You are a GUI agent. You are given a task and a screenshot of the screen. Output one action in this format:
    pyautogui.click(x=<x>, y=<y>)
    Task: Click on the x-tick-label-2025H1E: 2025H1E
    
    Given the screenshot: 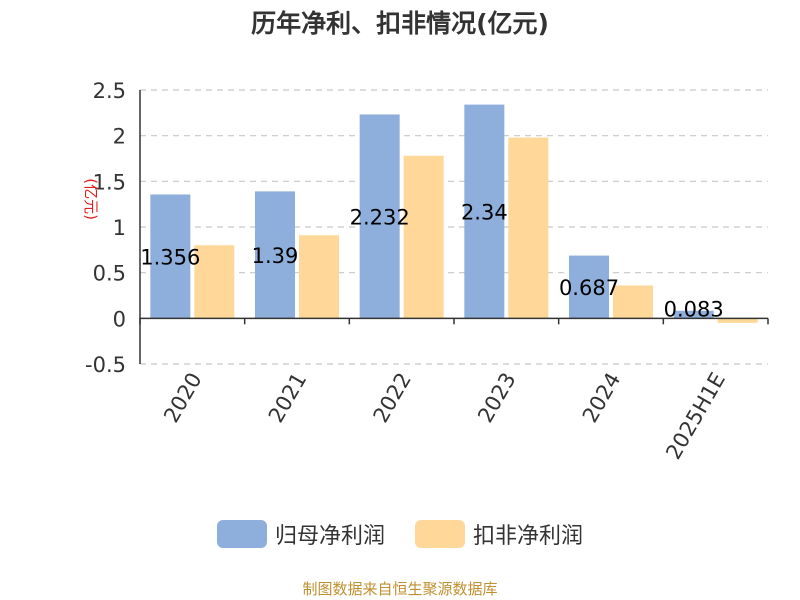 What is the action you would take?
    pyautogui.click(x=695, y=416)
    